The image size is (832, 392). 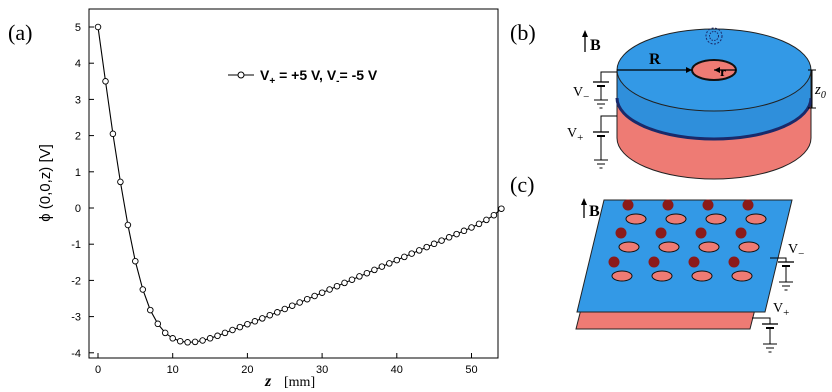 I want to click on v-minus-label-c: V−, so click(x=796, y=251).